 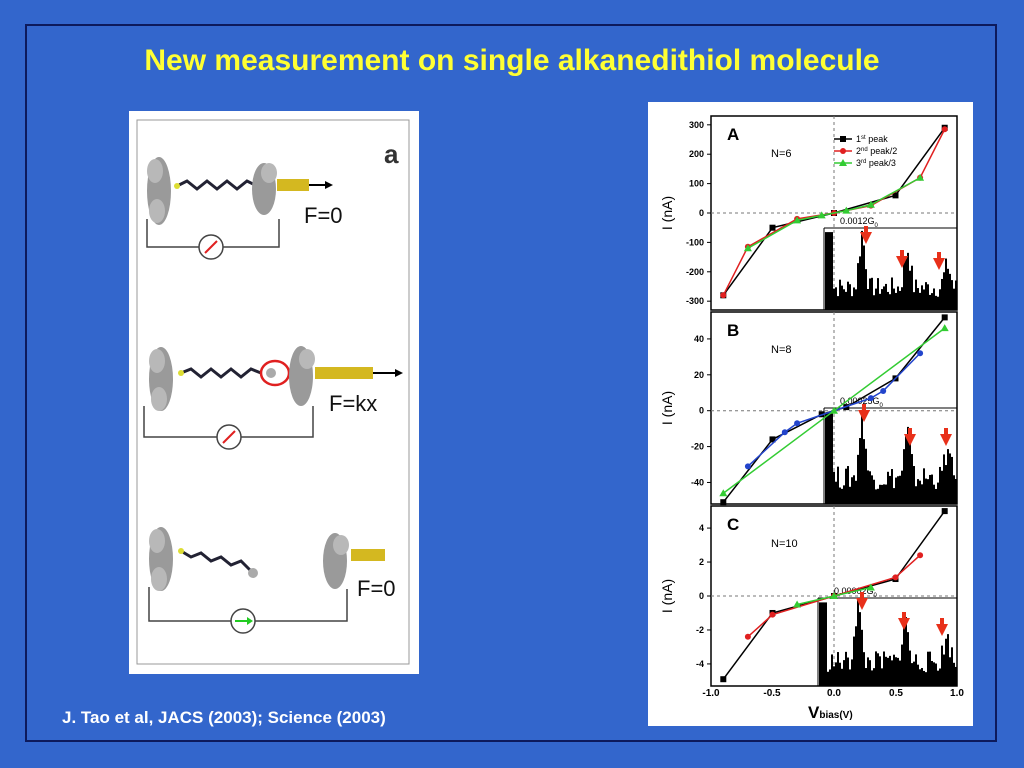 I want to click on right-electrode, so click(x=302, y=376).